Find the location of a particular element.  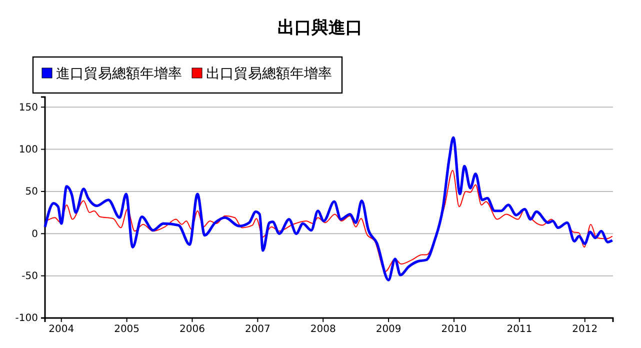

y-tick-label: 150 is located at coordinates (28, 108).